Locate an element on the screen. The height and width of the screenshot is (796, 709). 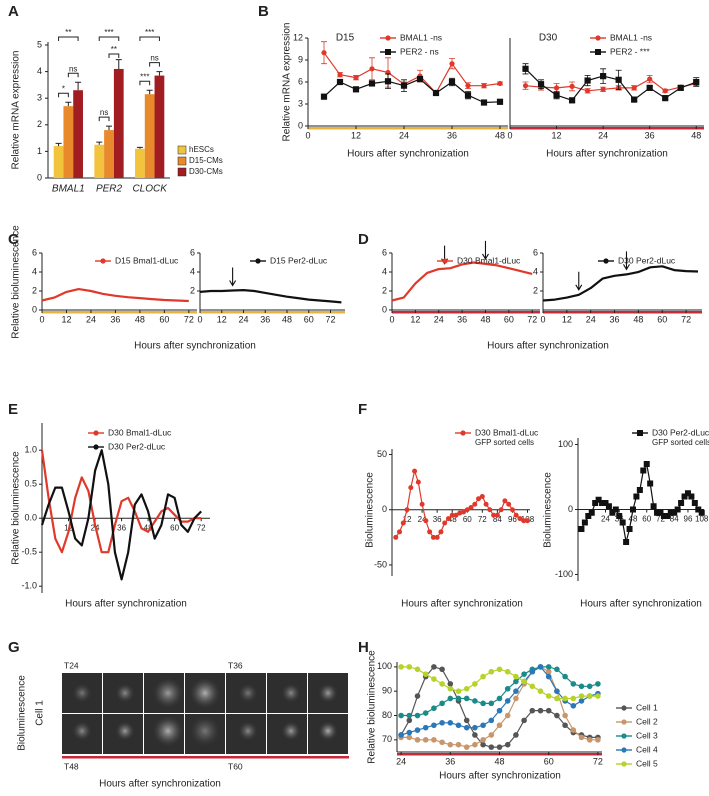
legend-label: D30 Per2-dLuc is located at coordinates (647, 260).